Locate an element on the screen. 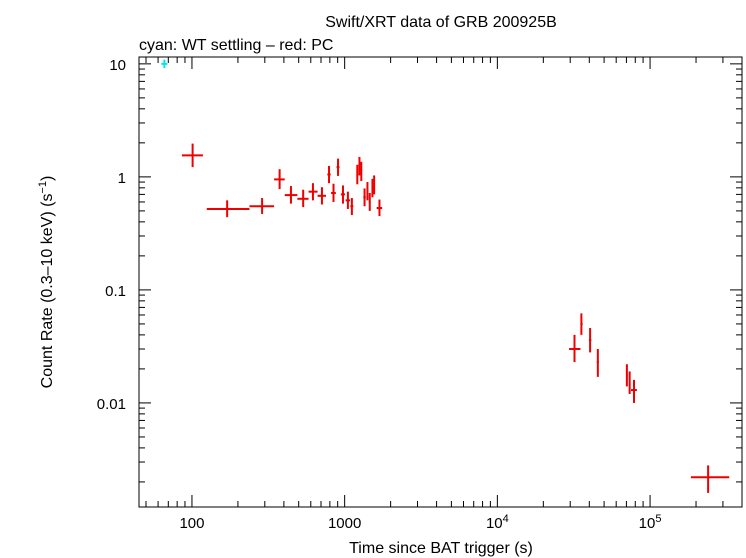 Image resolution: width=746 pixels, height=558 pixels. x-tick-label: 1000 is located at coordinates (344, 523).